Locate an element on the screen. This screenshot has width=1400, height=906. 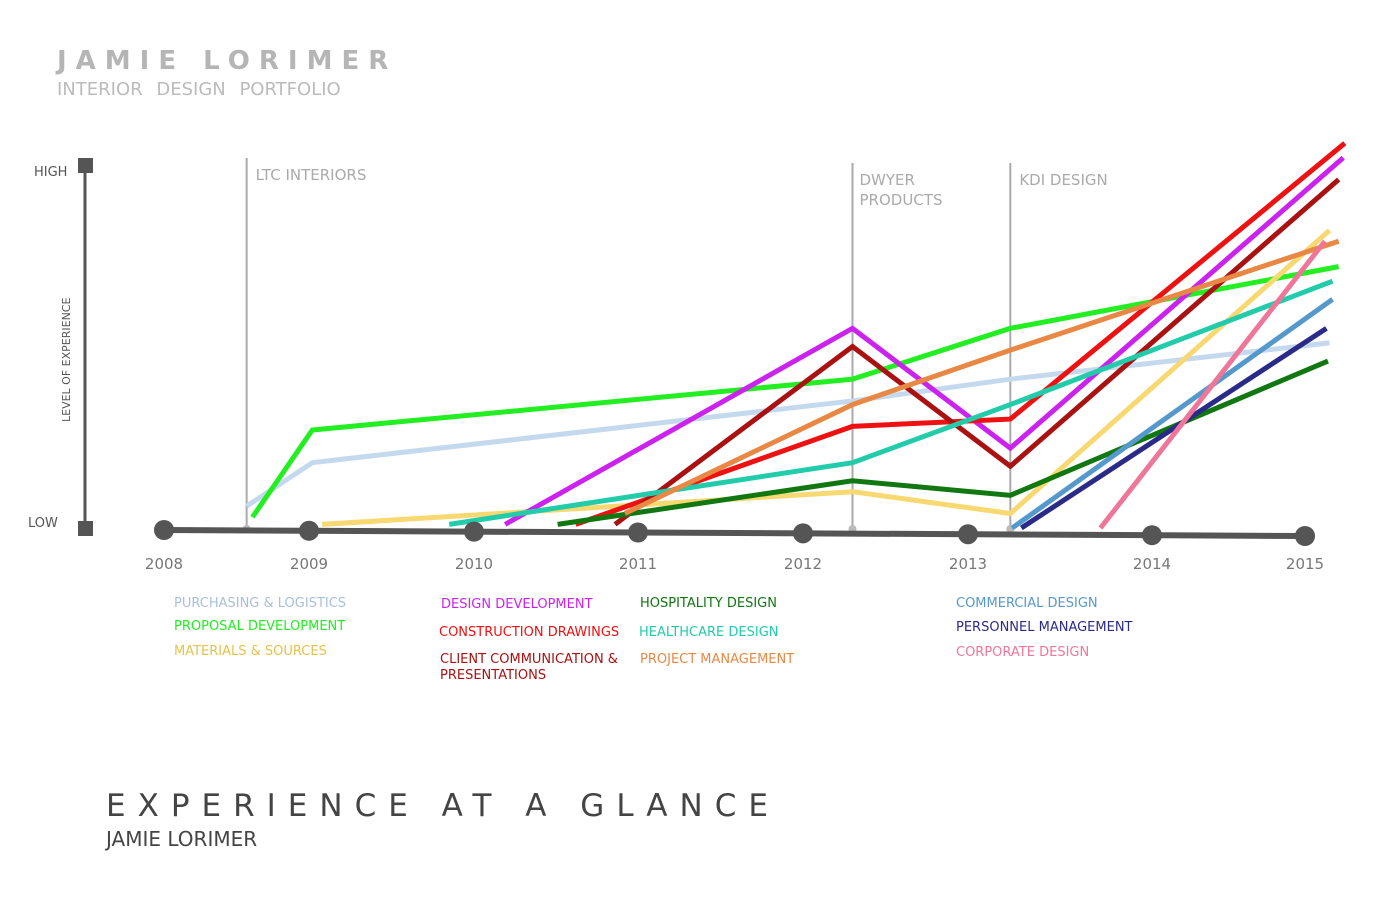
y-tick-high: HIGH is located at coordinates (50, 172).